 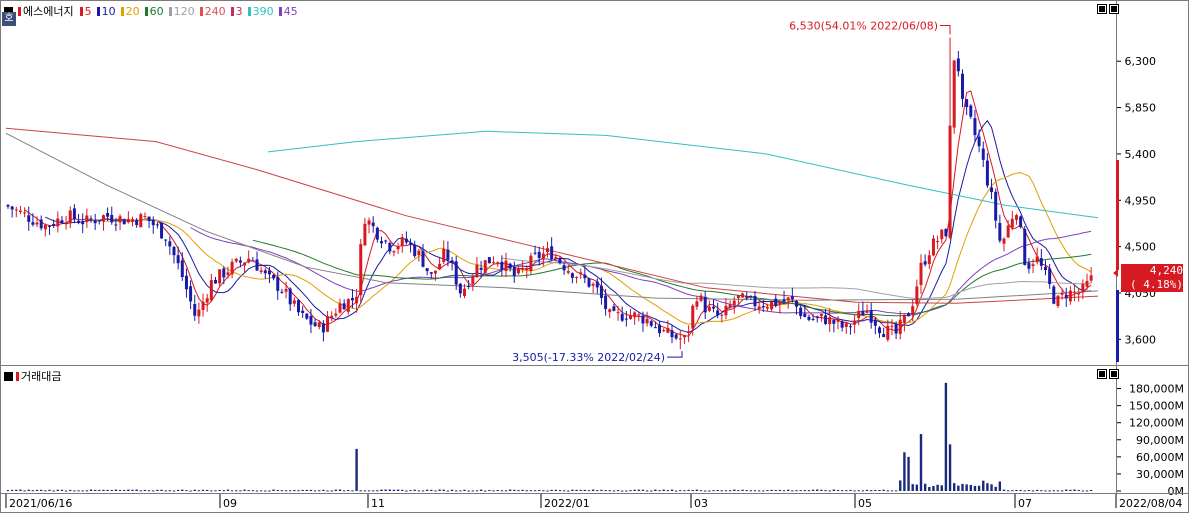 What do you see at coordinates (8, 11) in the screenshot?
I see `window-menu-icon` at bounding box center [8, 11].